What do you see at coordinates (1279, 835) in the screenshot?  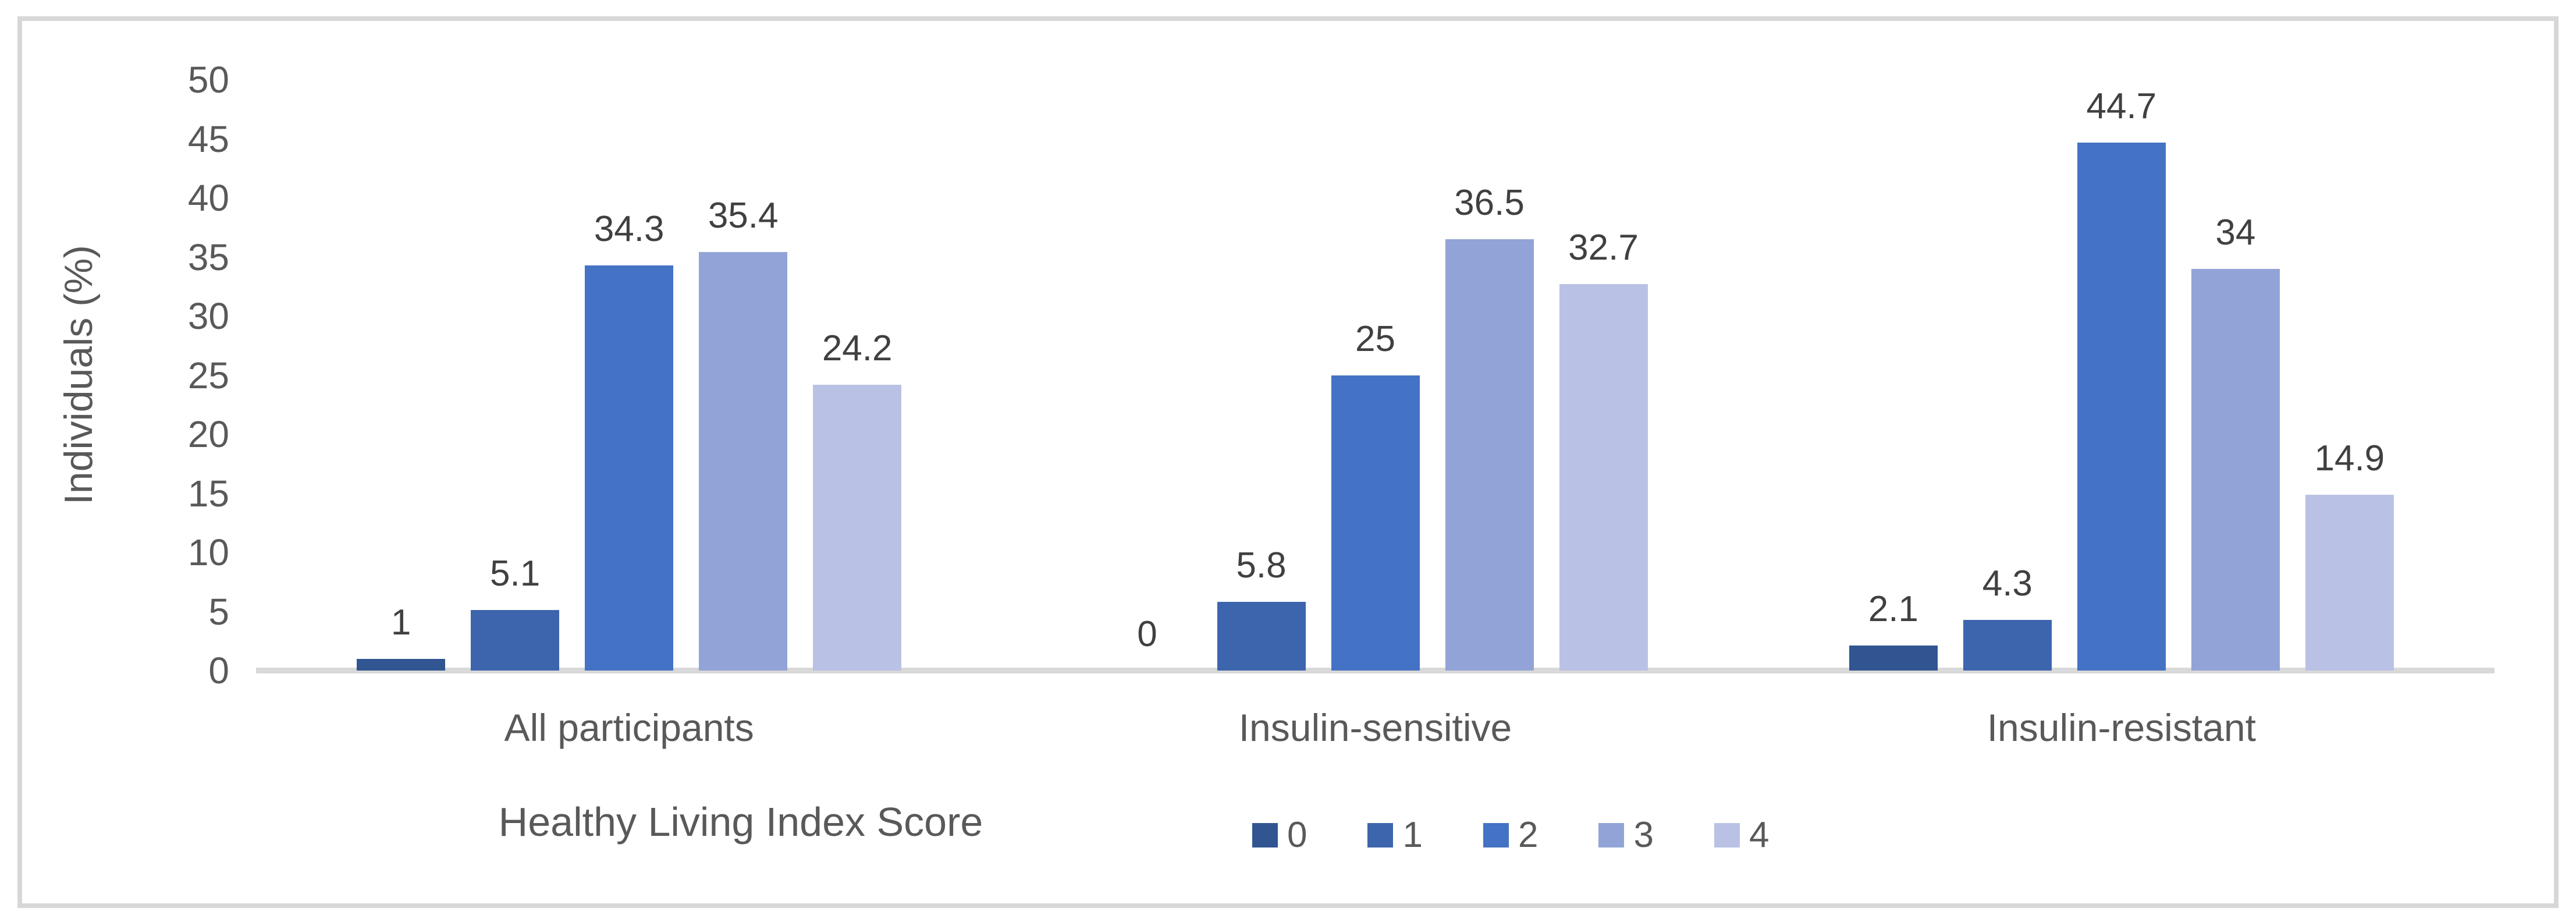 I see `legend-item-0: 0` at bounding box center [1279, 835].